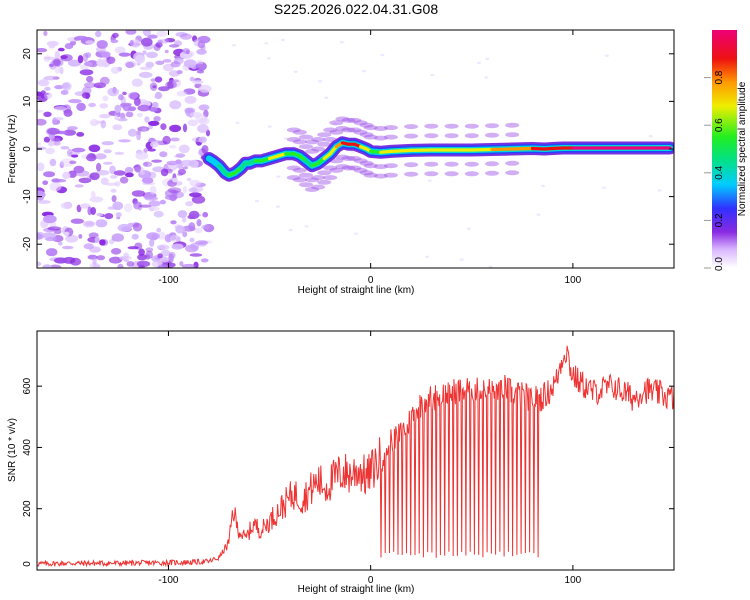  I want to click on spectrogram-xtick-label: 100, so click(573, 280).